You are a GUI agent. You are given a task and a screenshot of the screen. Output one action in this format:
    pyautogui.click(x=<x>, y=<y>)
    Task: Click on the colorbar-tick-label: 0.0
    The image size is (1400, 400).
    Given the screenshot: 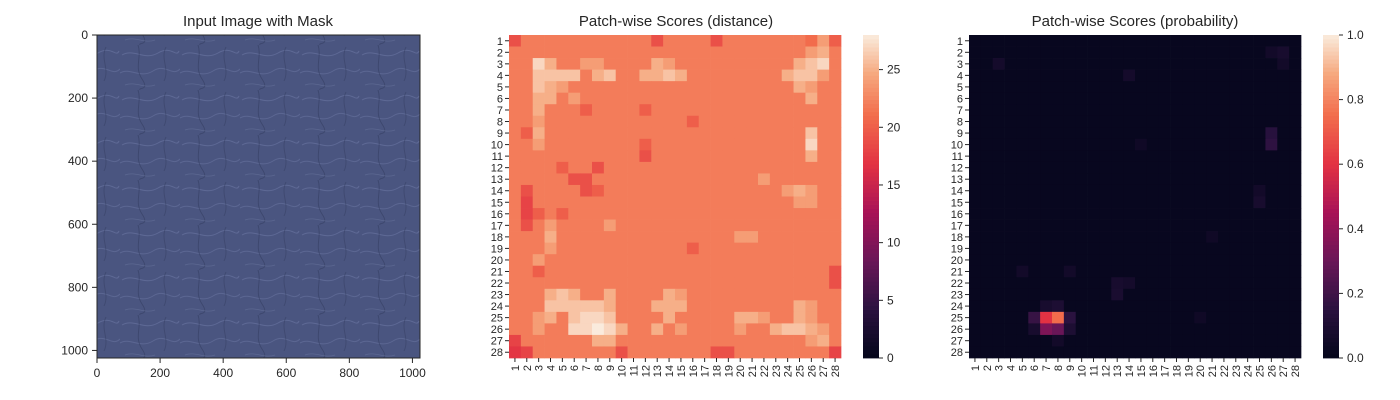 What is the action you would take?
    pyautogui.click(x=1355, y=358)
    